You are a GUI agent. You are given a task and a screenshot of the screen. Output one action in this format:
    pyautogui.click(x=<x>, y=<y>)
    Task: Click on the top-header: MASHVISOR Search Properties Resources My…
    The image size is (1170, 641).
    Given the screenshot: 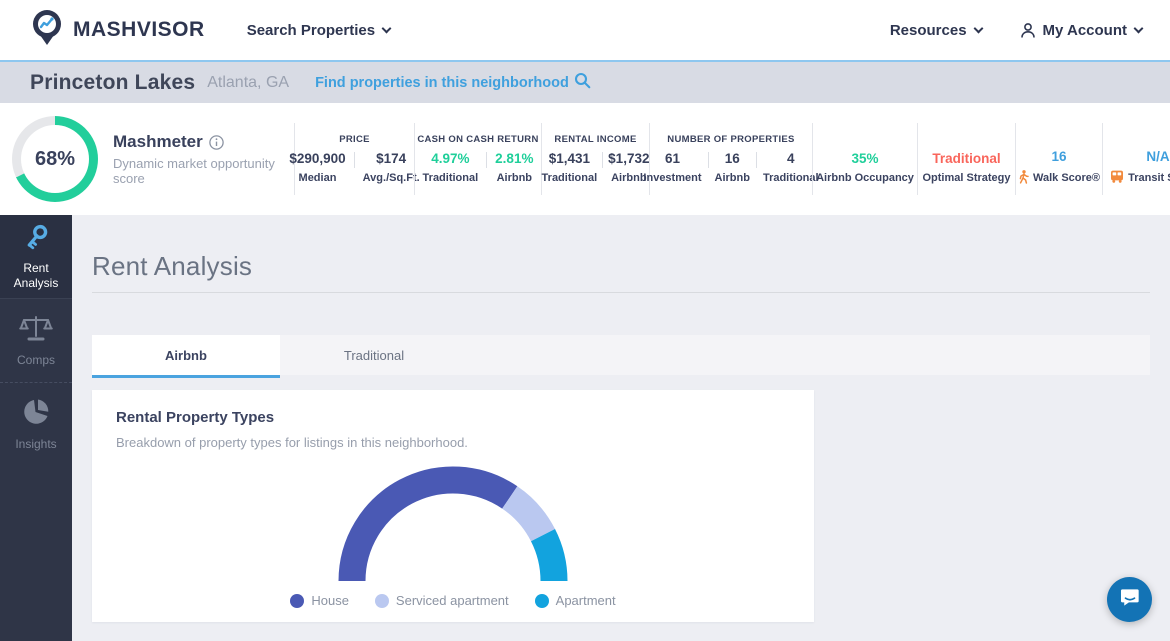 What is the action you would take?
    pyautogui.click(x=585, y=30)
    